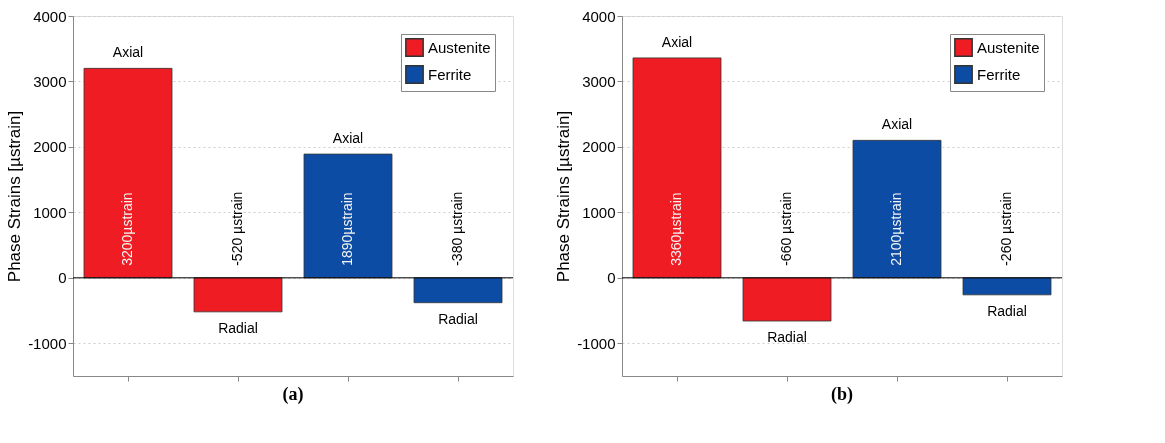 Image resolution: width=1165 pixels, height=443 pixels. Describe the element at coordinates (786, 228) in the screenshot. I see `data-label: -660 µstrain` at that location.